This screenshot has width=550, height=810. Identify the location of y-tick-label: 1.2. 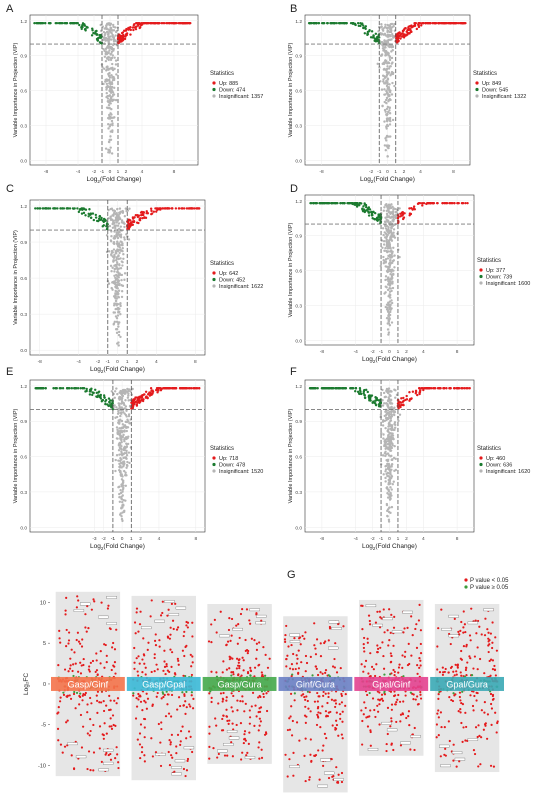
(23, 207).